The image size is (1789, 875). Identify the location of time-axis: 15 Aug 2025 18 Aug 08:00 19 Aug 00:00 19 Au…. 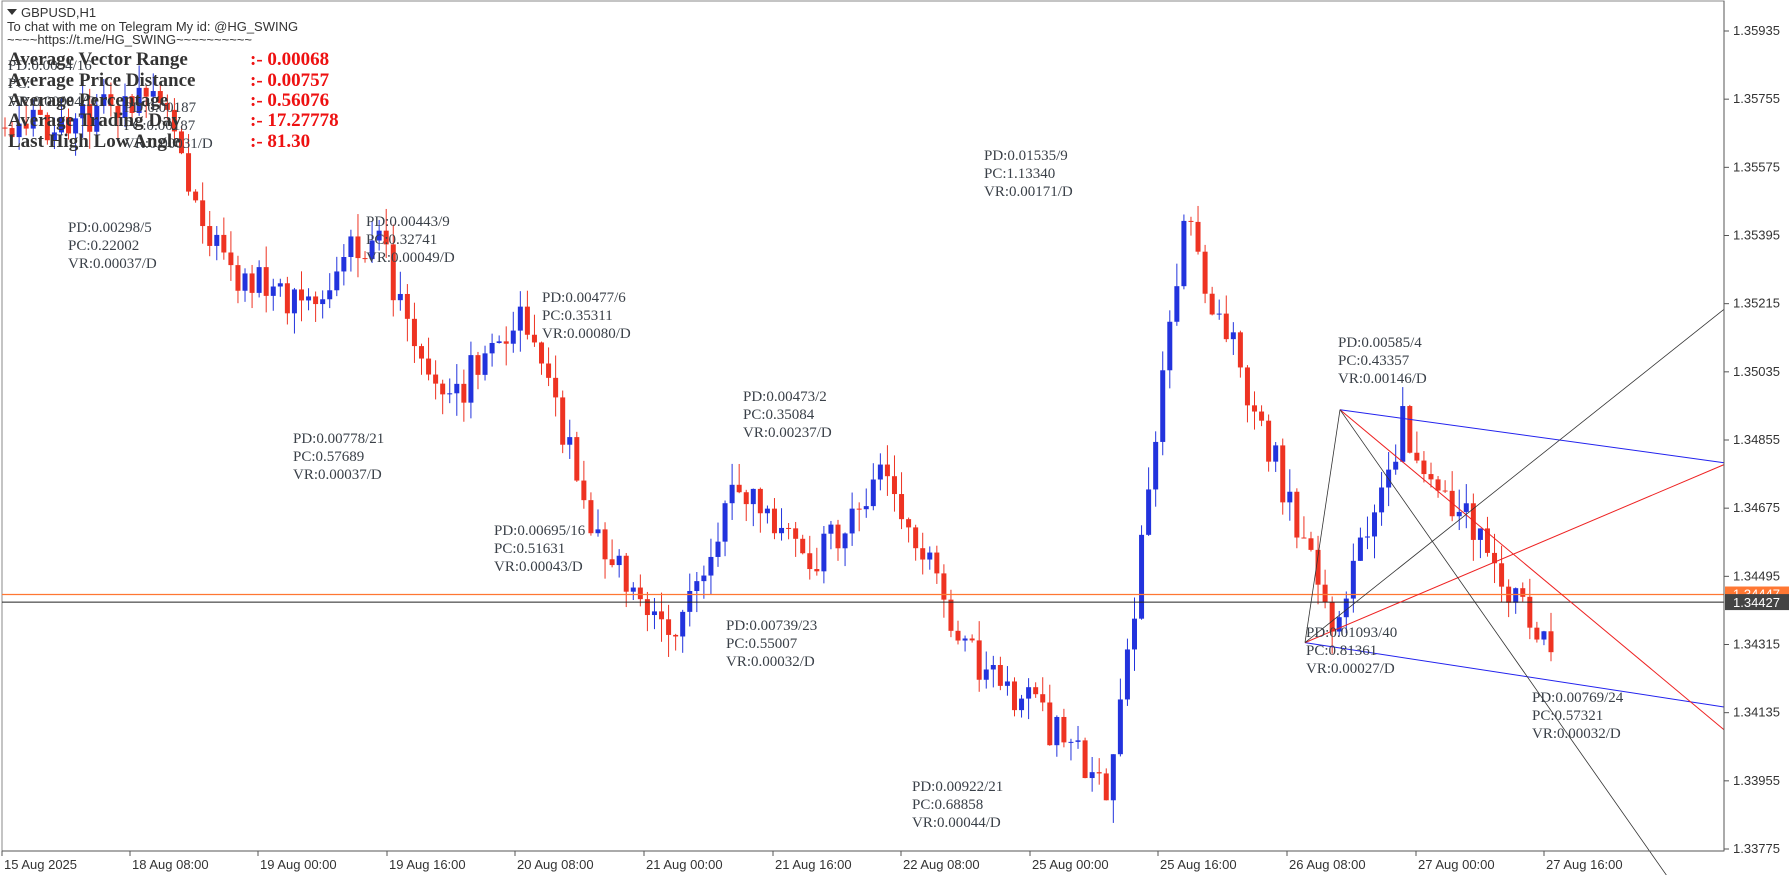
(862, 861).